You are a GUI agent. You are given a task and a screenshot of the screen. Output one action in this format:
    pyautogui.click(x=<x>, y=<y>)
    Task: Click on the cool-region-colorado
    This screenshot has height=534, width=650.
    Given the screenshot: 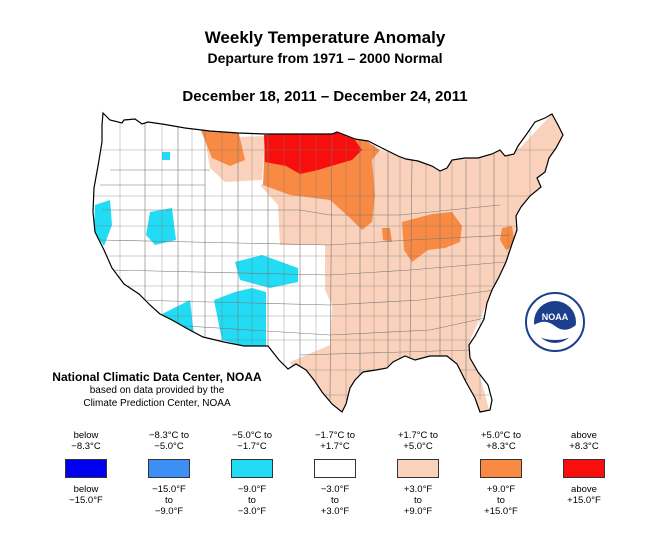 What is the action you would take?
    pyautogui.click(x=266, y=271)
    